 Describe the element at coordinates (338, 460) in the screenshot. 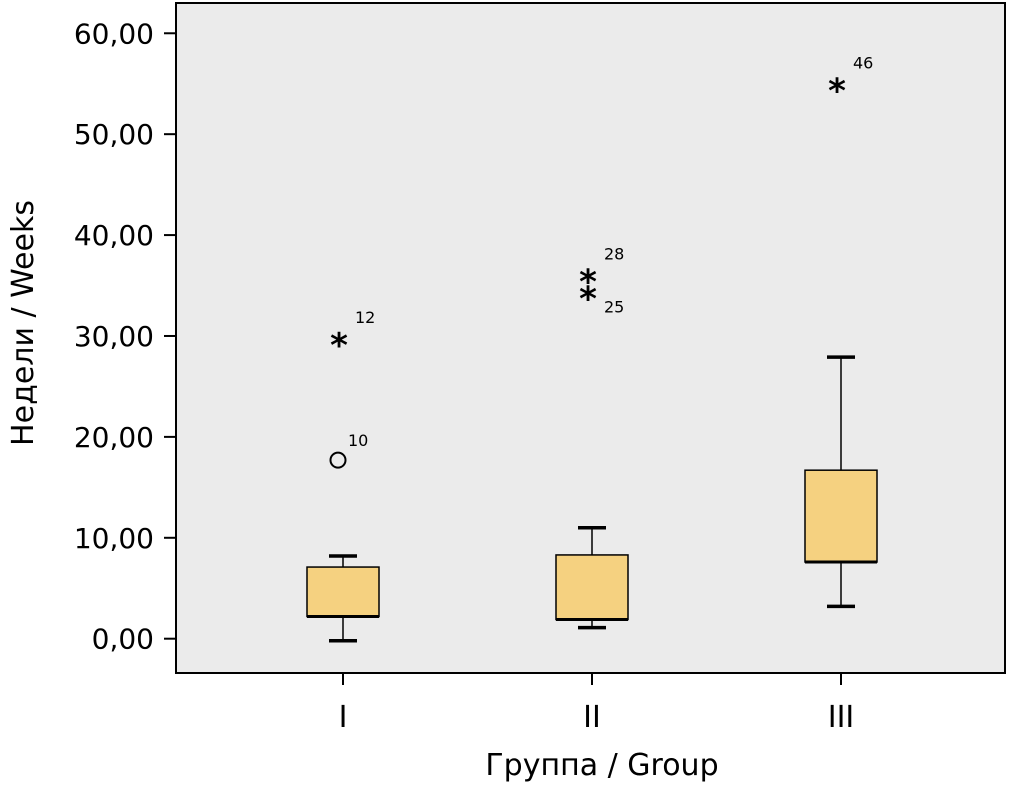

I see `outlier-circle` at that location.